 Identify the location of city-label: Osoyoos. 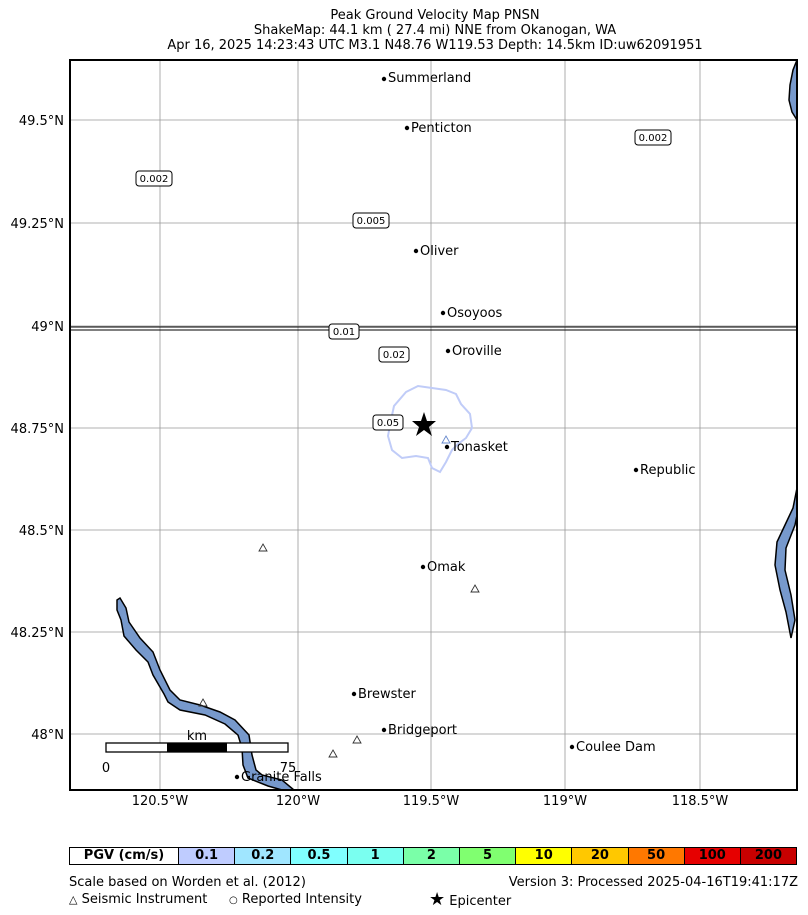
(475, 313).